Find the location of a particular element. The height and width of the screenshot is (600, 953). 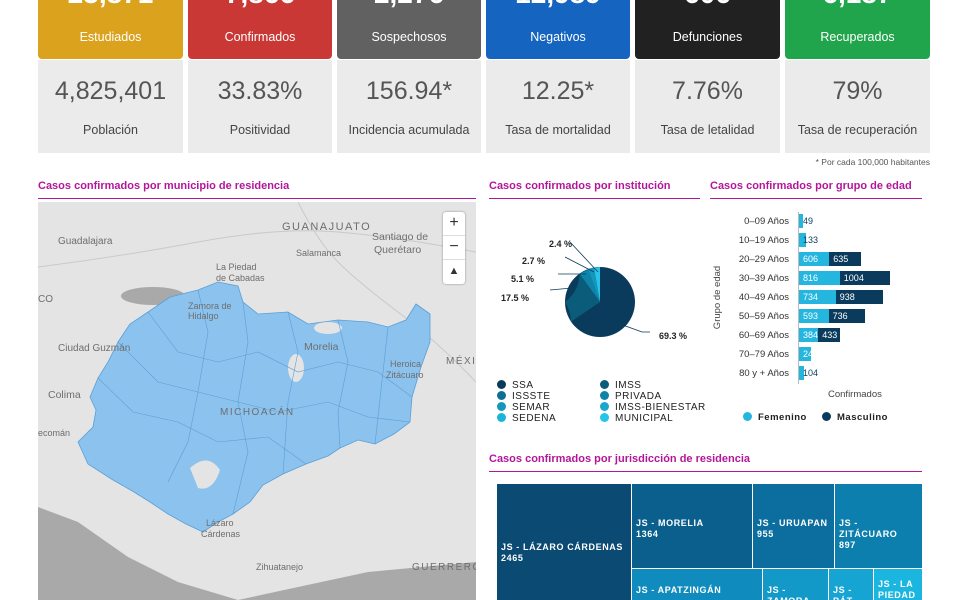

pie-slice-issste is located at coordinates (594, 285).